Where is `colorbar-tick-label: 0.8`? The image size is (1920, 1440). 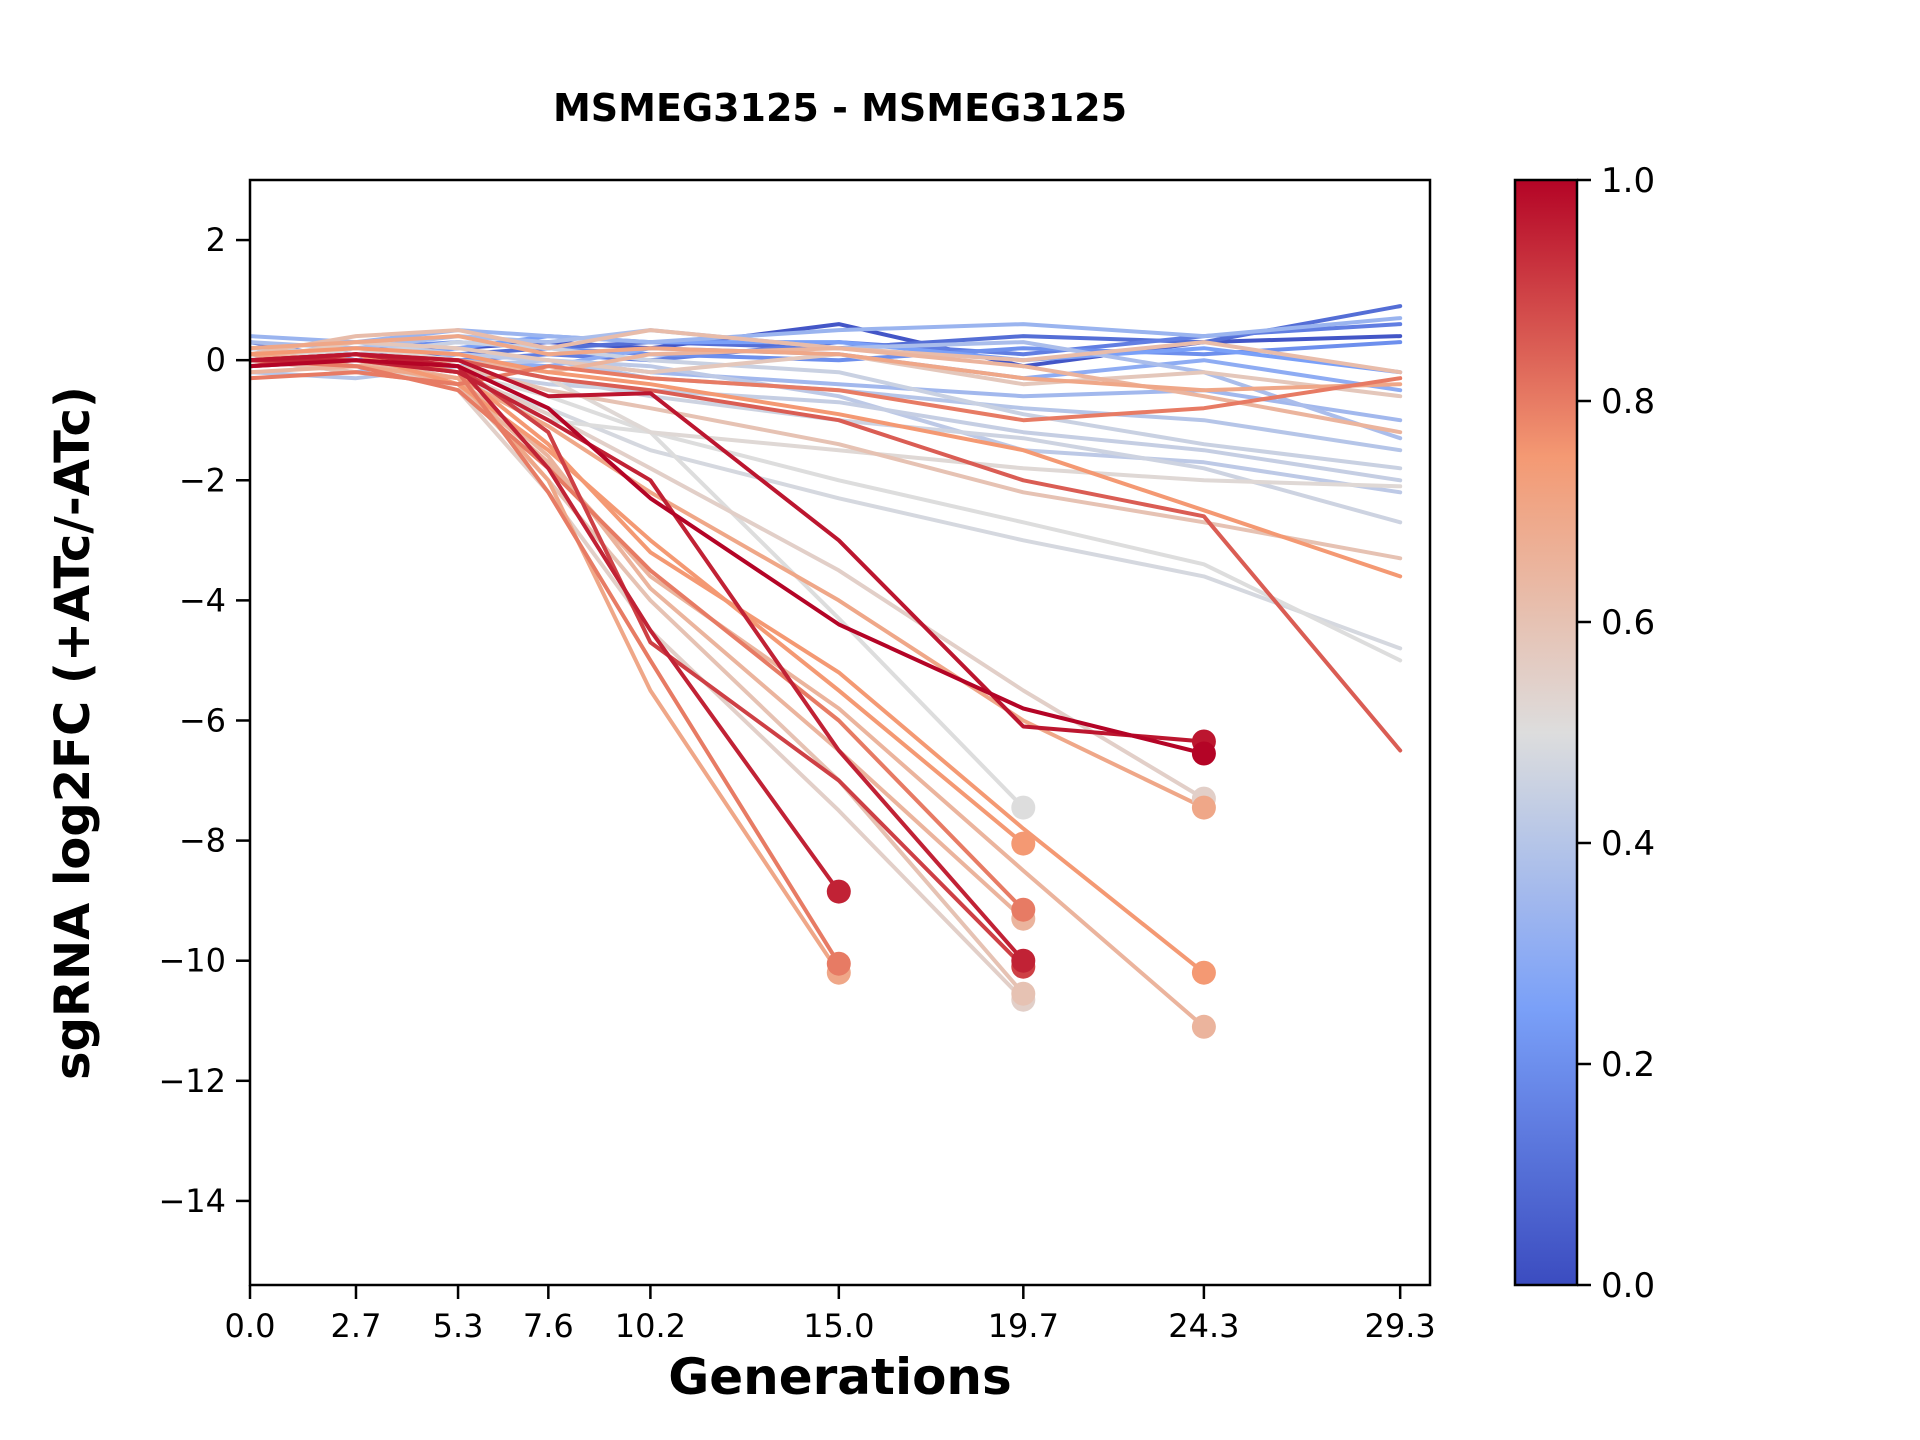 colorbar-tick-label: 0.8 is located at coordinates (1628, 402).